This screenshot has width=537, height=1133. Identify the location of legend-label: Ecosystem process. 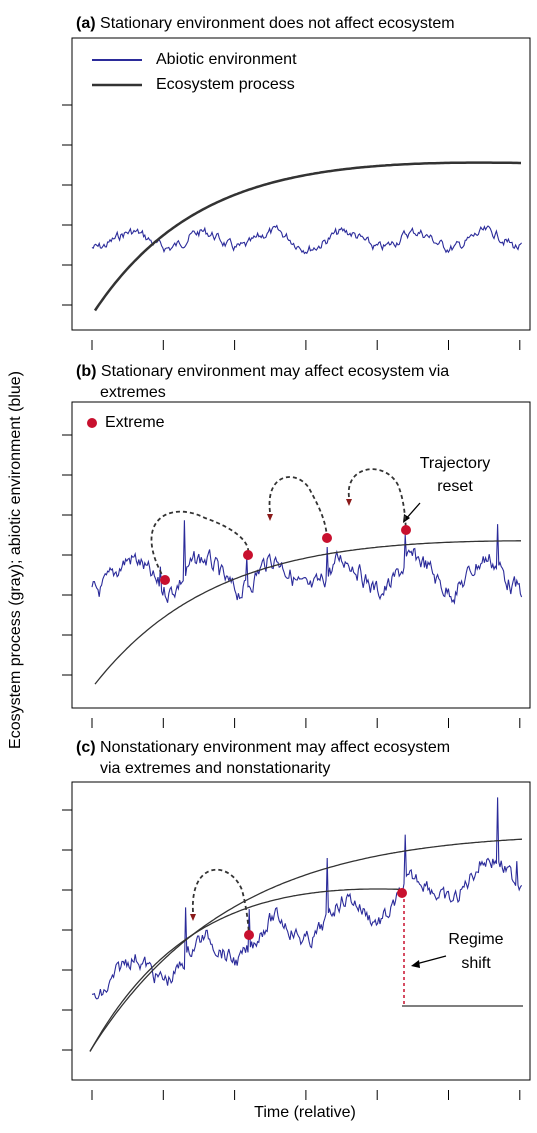
(225, 84).